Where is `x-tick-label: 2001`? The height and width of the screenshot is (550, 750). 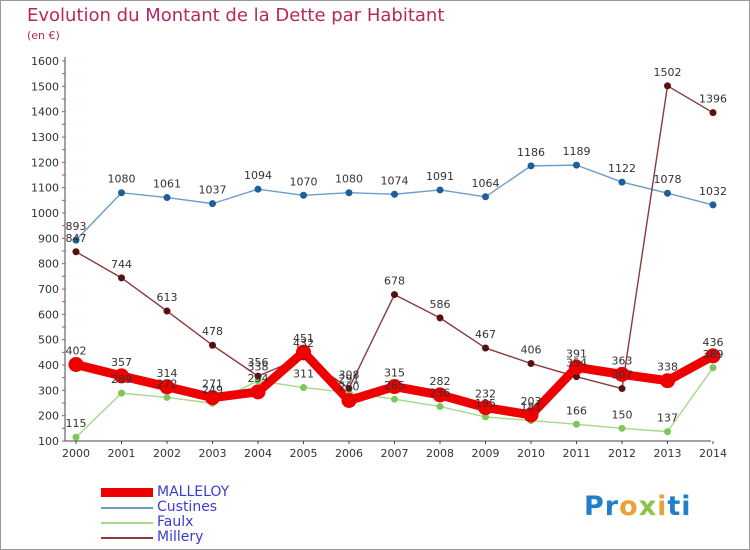 x-tick-label: 2001 is located at coordinates (122, 453).